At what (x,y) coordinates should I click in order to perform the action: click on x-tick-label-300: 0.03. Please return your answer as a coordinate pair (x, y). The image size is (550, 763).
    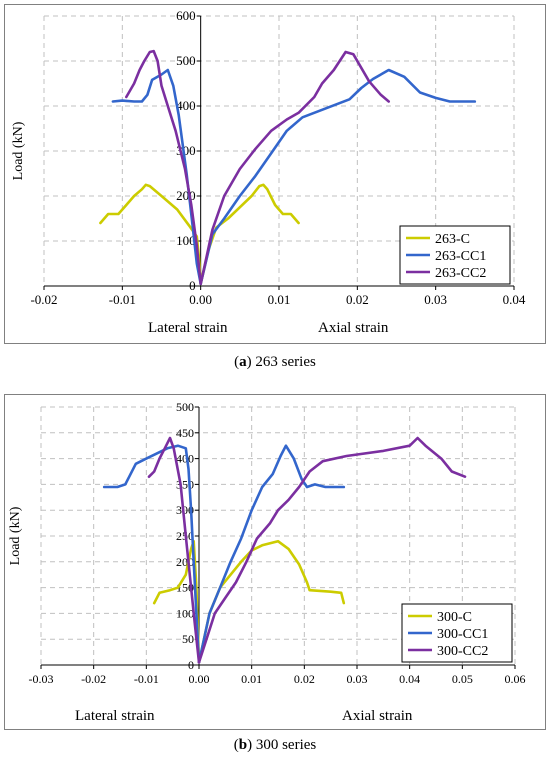
    Looking at the image, I should click on (357, 679).